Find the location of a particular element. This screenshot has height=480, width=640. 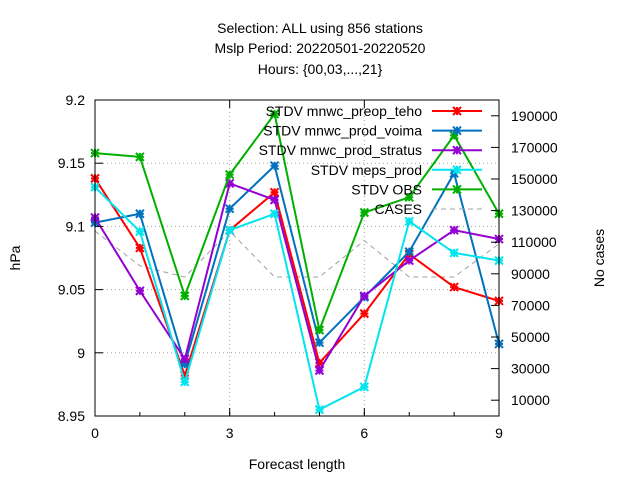

y-tick-label: 8.95 is located at coordinates (71, 416).